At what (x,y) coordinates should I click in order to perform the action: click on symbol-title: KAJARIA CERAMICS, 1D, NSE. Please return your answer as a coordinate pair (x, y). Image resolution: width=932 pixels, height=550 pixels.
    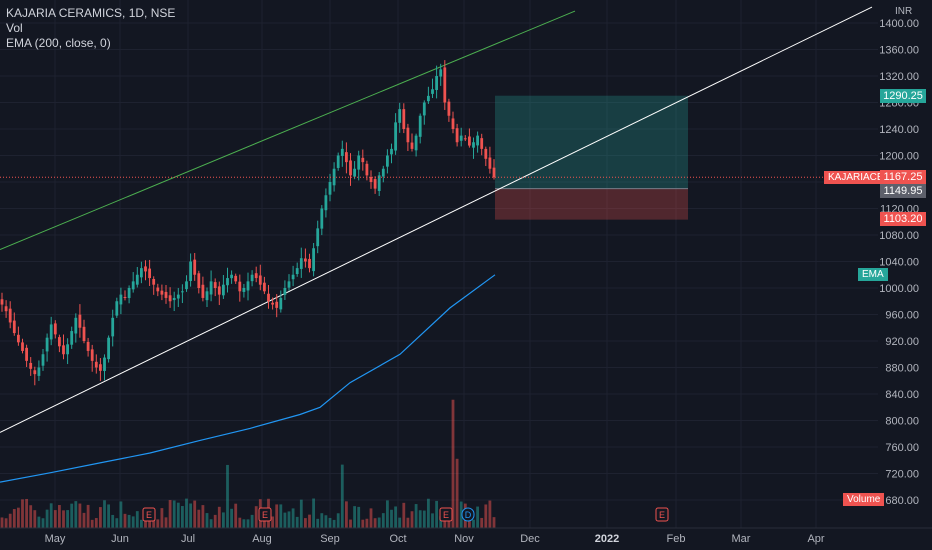
    Looking at the image, I should click on (91, 13).